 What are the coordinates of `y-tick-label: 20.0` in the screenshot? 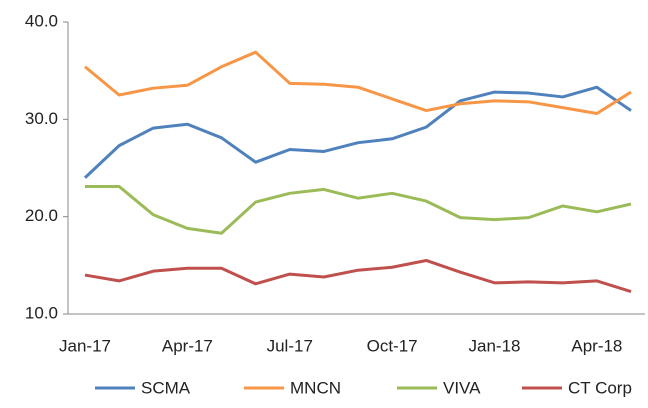 It's located at (41, 215).